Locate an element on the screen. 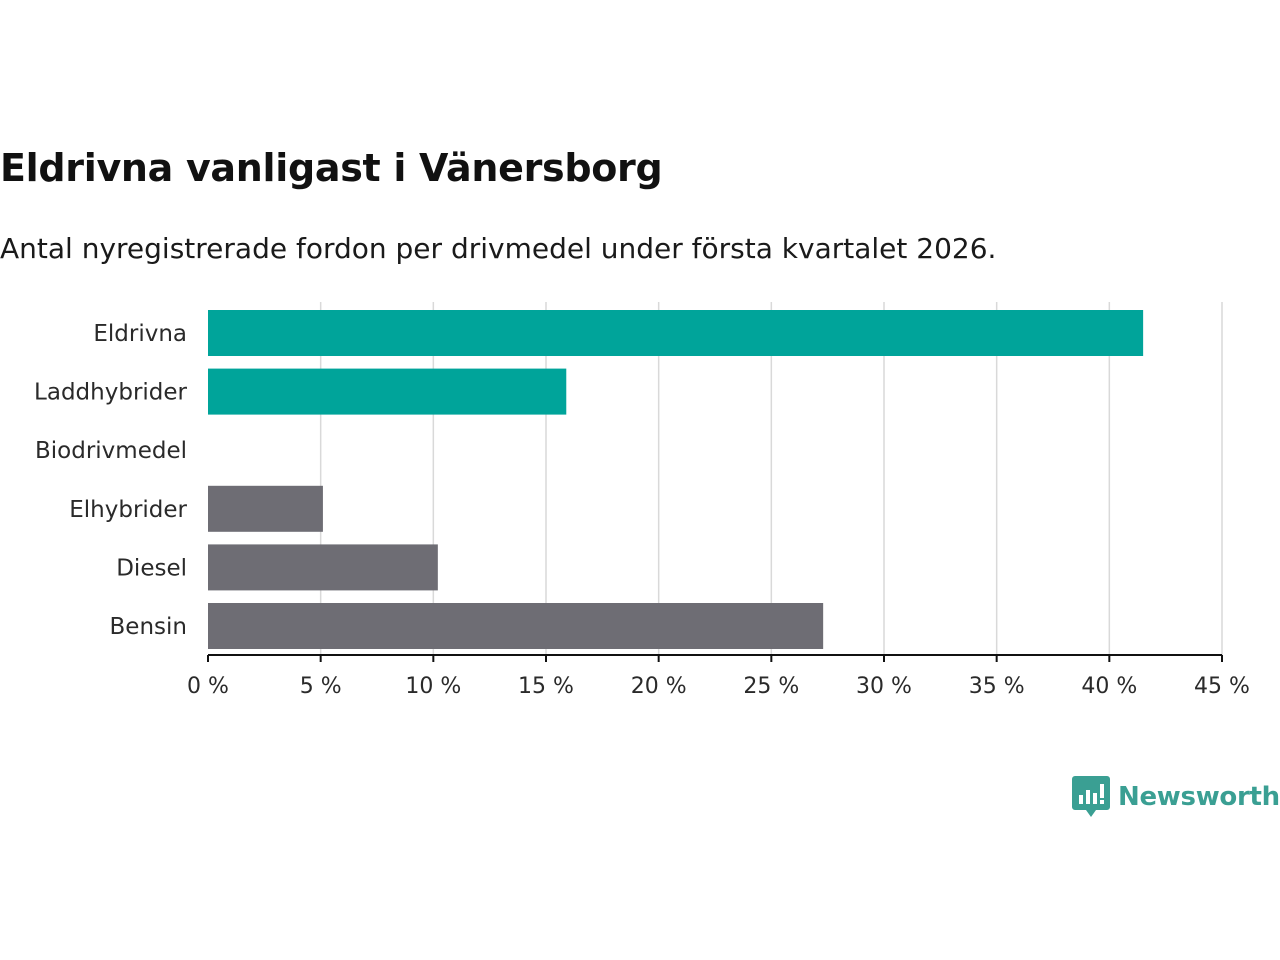 This screenshot has width=1280, height=960. category-label: Eldrivna is located at coordinates (140, 334).